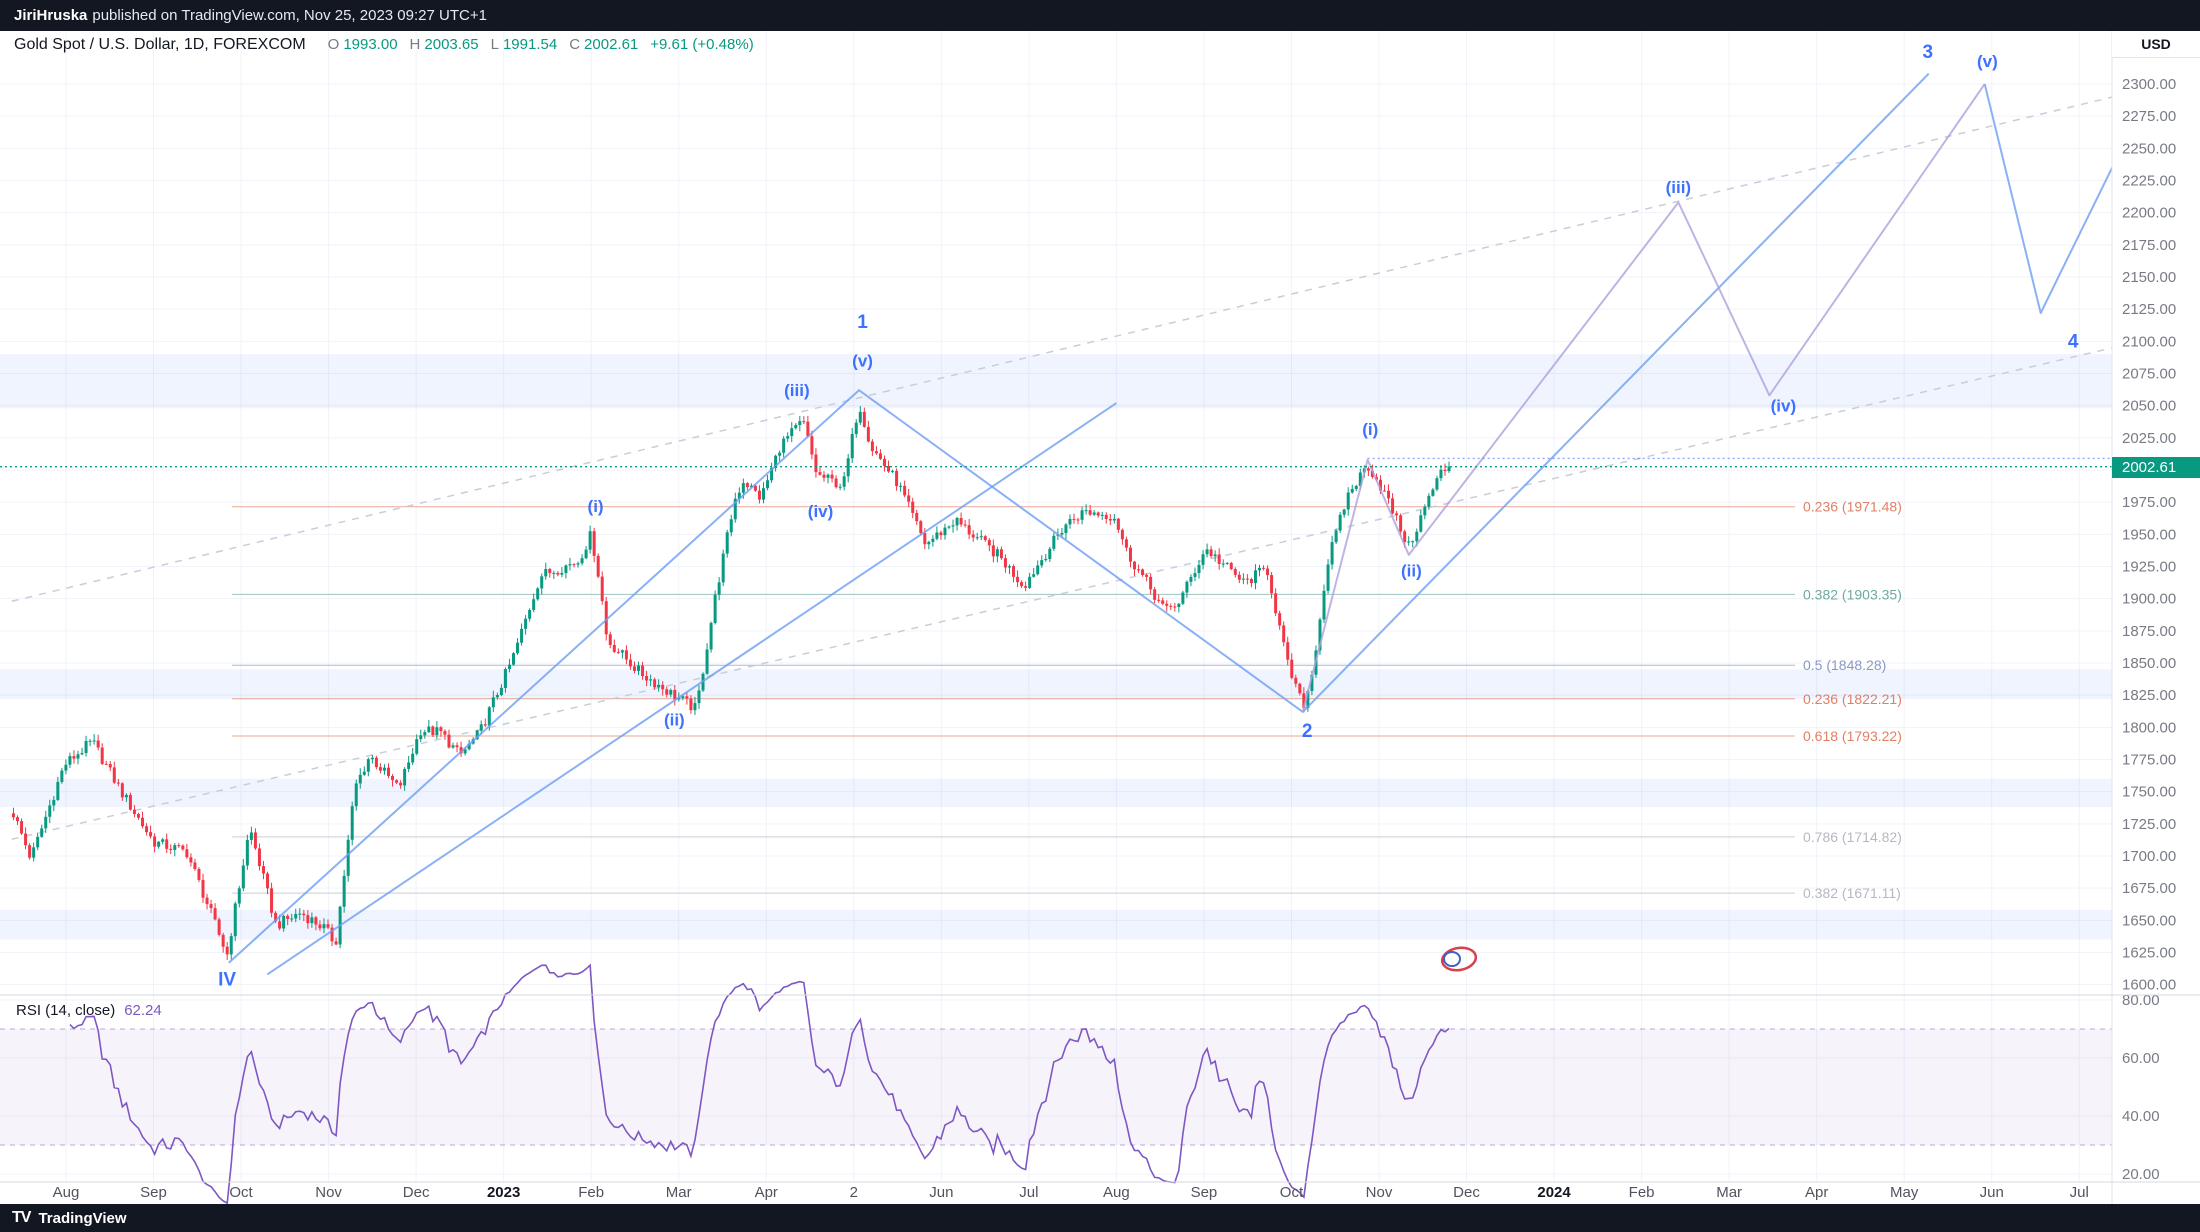 This screenshot has width=2200, height=1232. What do you see at coordinates (82, 1218) in the screenshot?
I see `tradingview-brand: TradingView` at bounding box center [82, 1218].